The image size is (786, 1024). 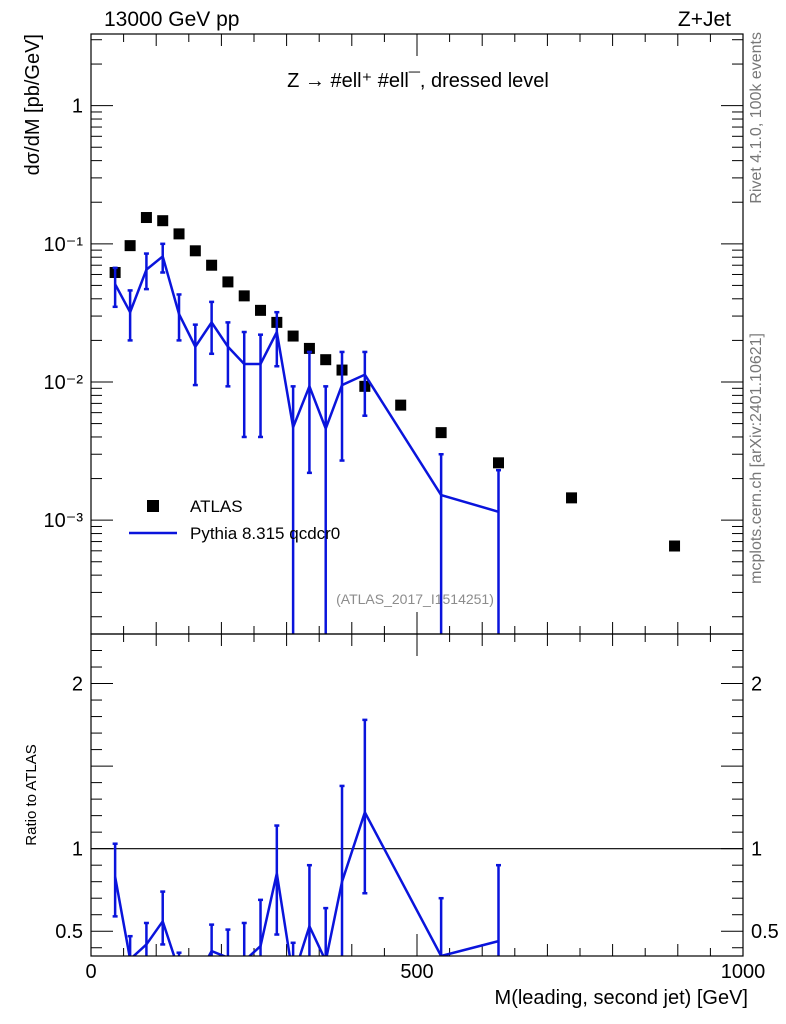 I want to click on legend-atlas-label: ATLAS, so click(x=216, y=506).